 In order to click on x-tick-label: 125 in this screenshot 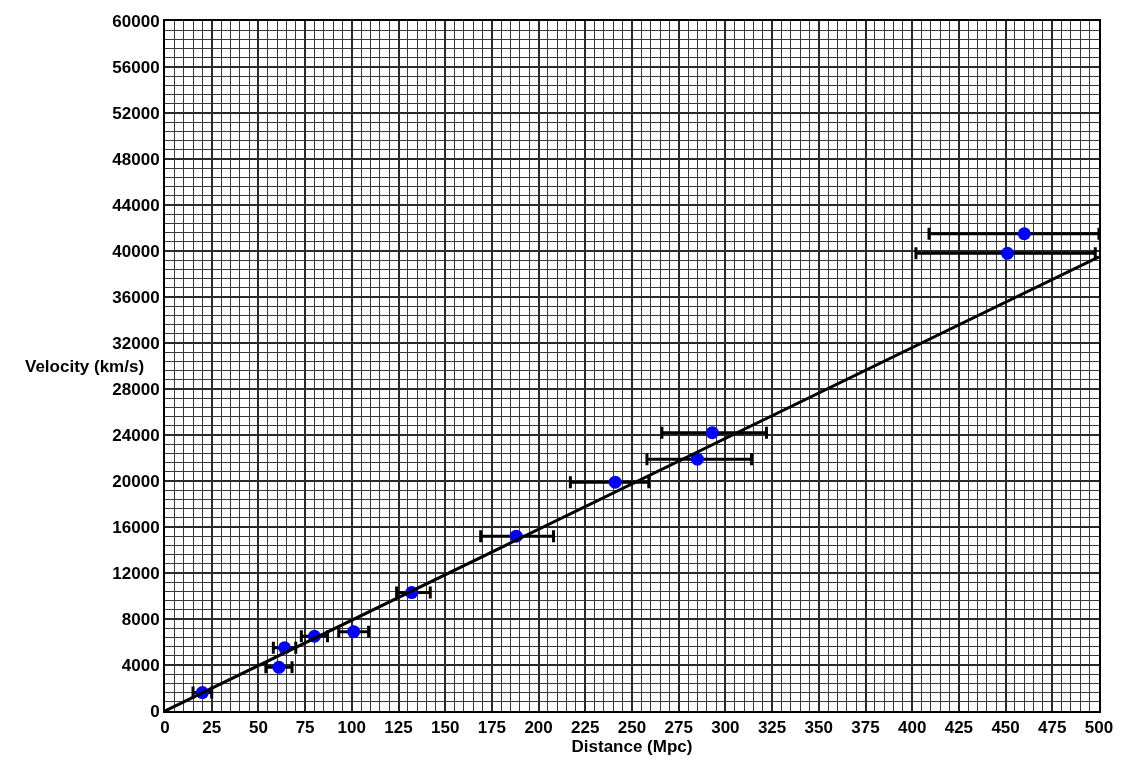, I will do `click(398, 728)`.